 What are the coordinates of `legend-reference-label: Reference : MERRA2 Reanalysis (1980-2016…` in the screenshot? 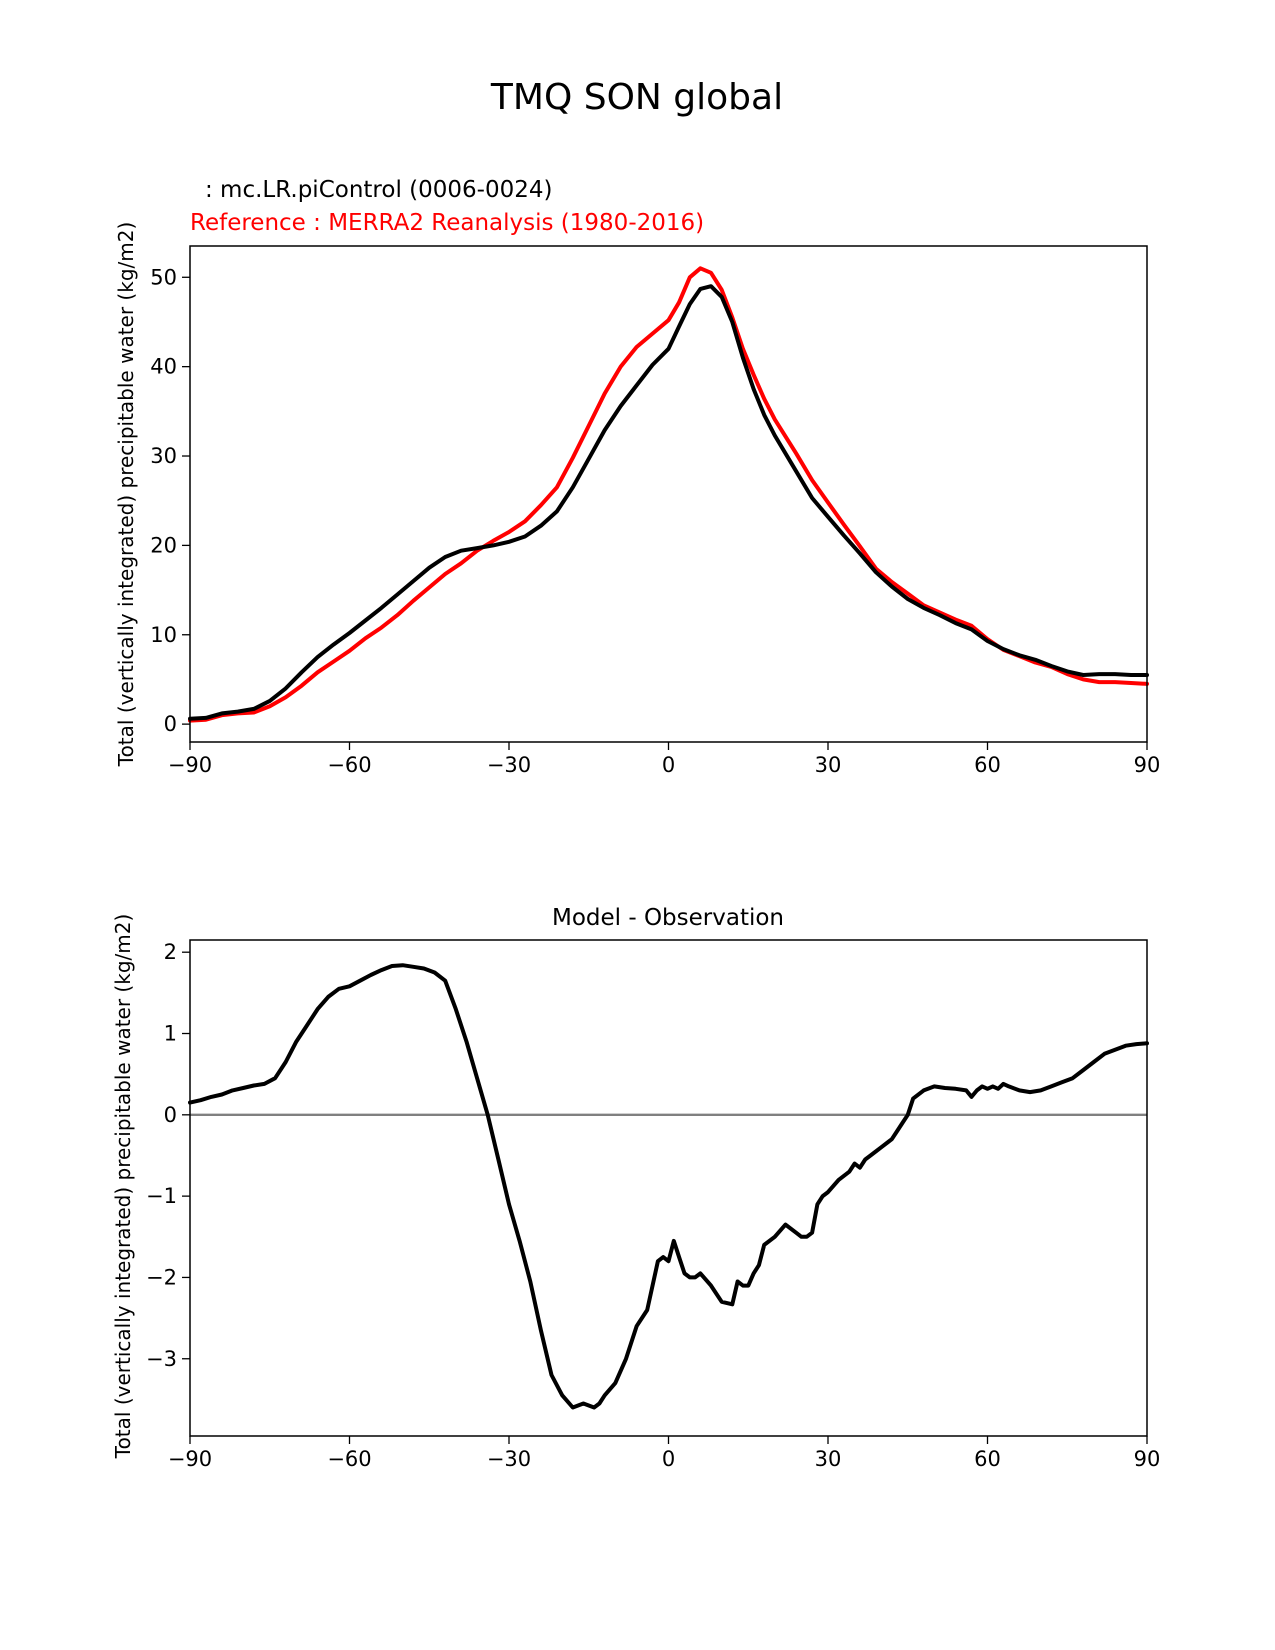 It's located at (447, 223).